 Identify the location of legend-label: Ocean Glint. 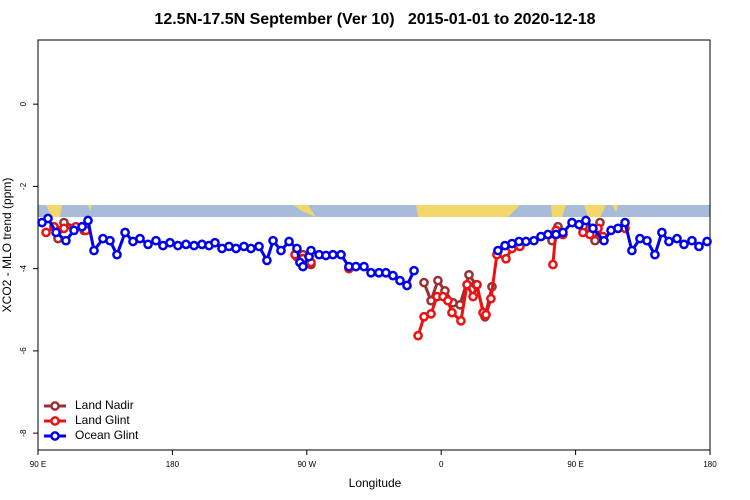
(107, 435).